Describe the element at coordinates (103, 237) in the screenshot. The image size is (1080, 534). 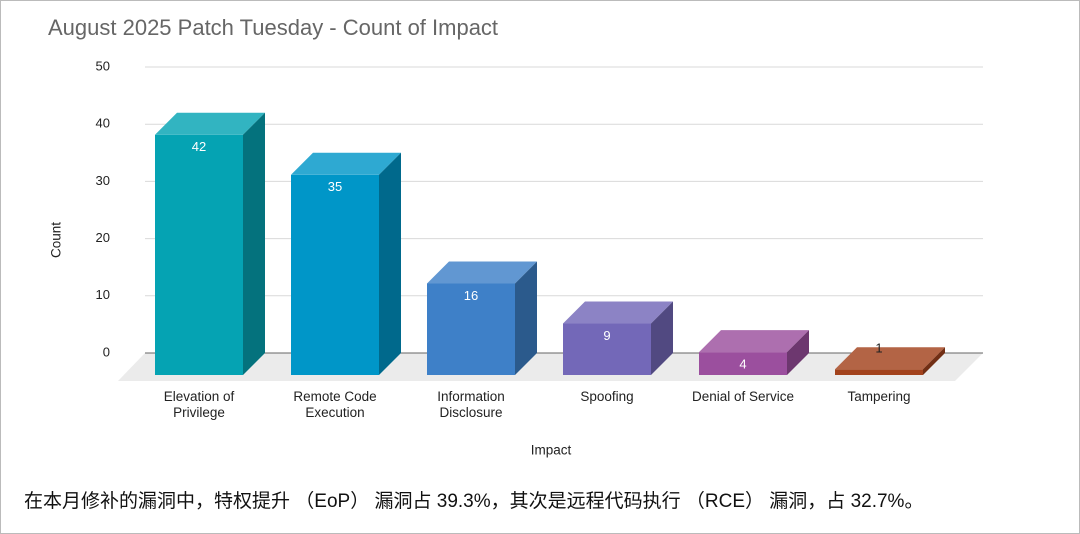
I see `y-tick-label: 20` at that location.